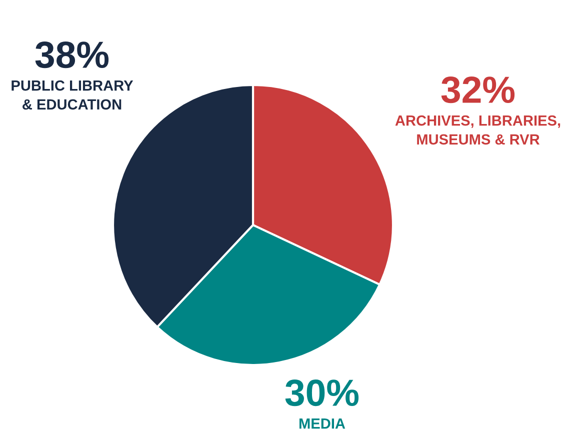  What do you see at coordinates (322, 423) in the screenshot?
I see `slice-label: MEDIA` at bounding box center [322, 423].